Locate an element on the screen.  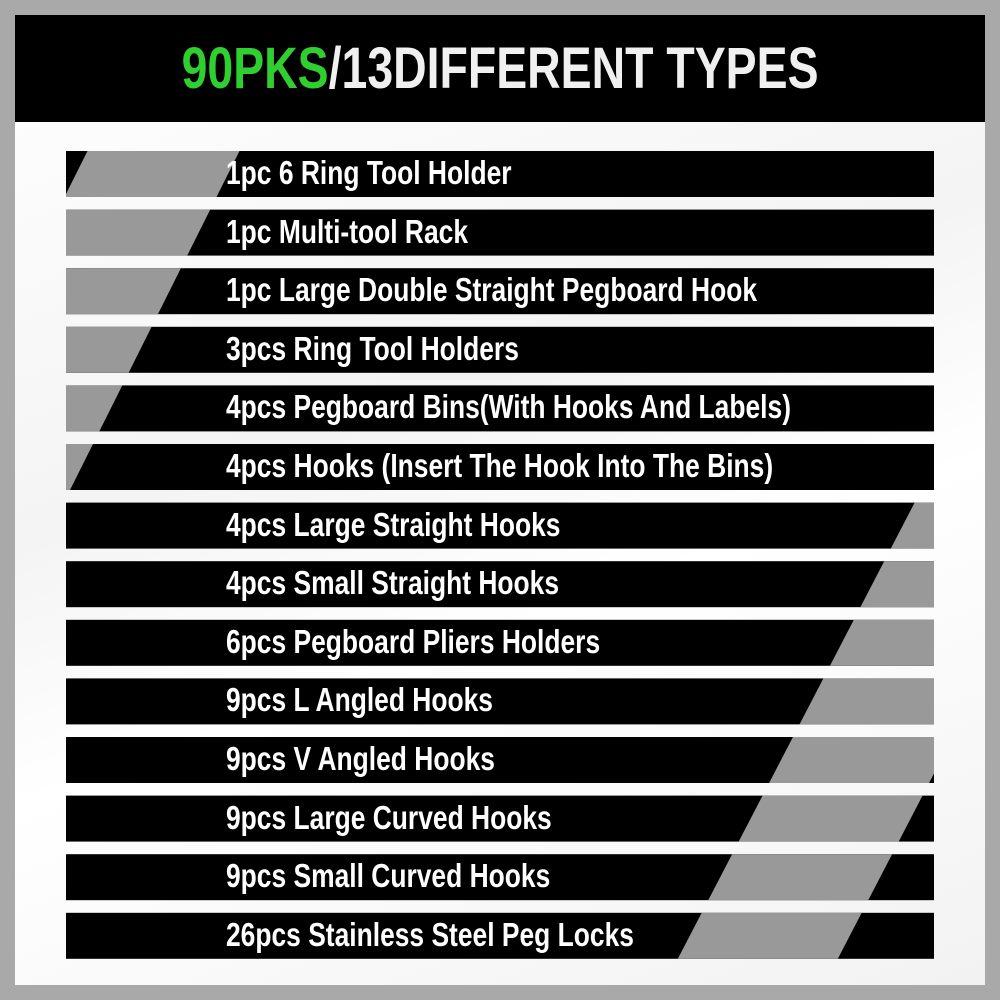
item-label: 9pcs V Angled Hooks is located at coordinates (360, 758).